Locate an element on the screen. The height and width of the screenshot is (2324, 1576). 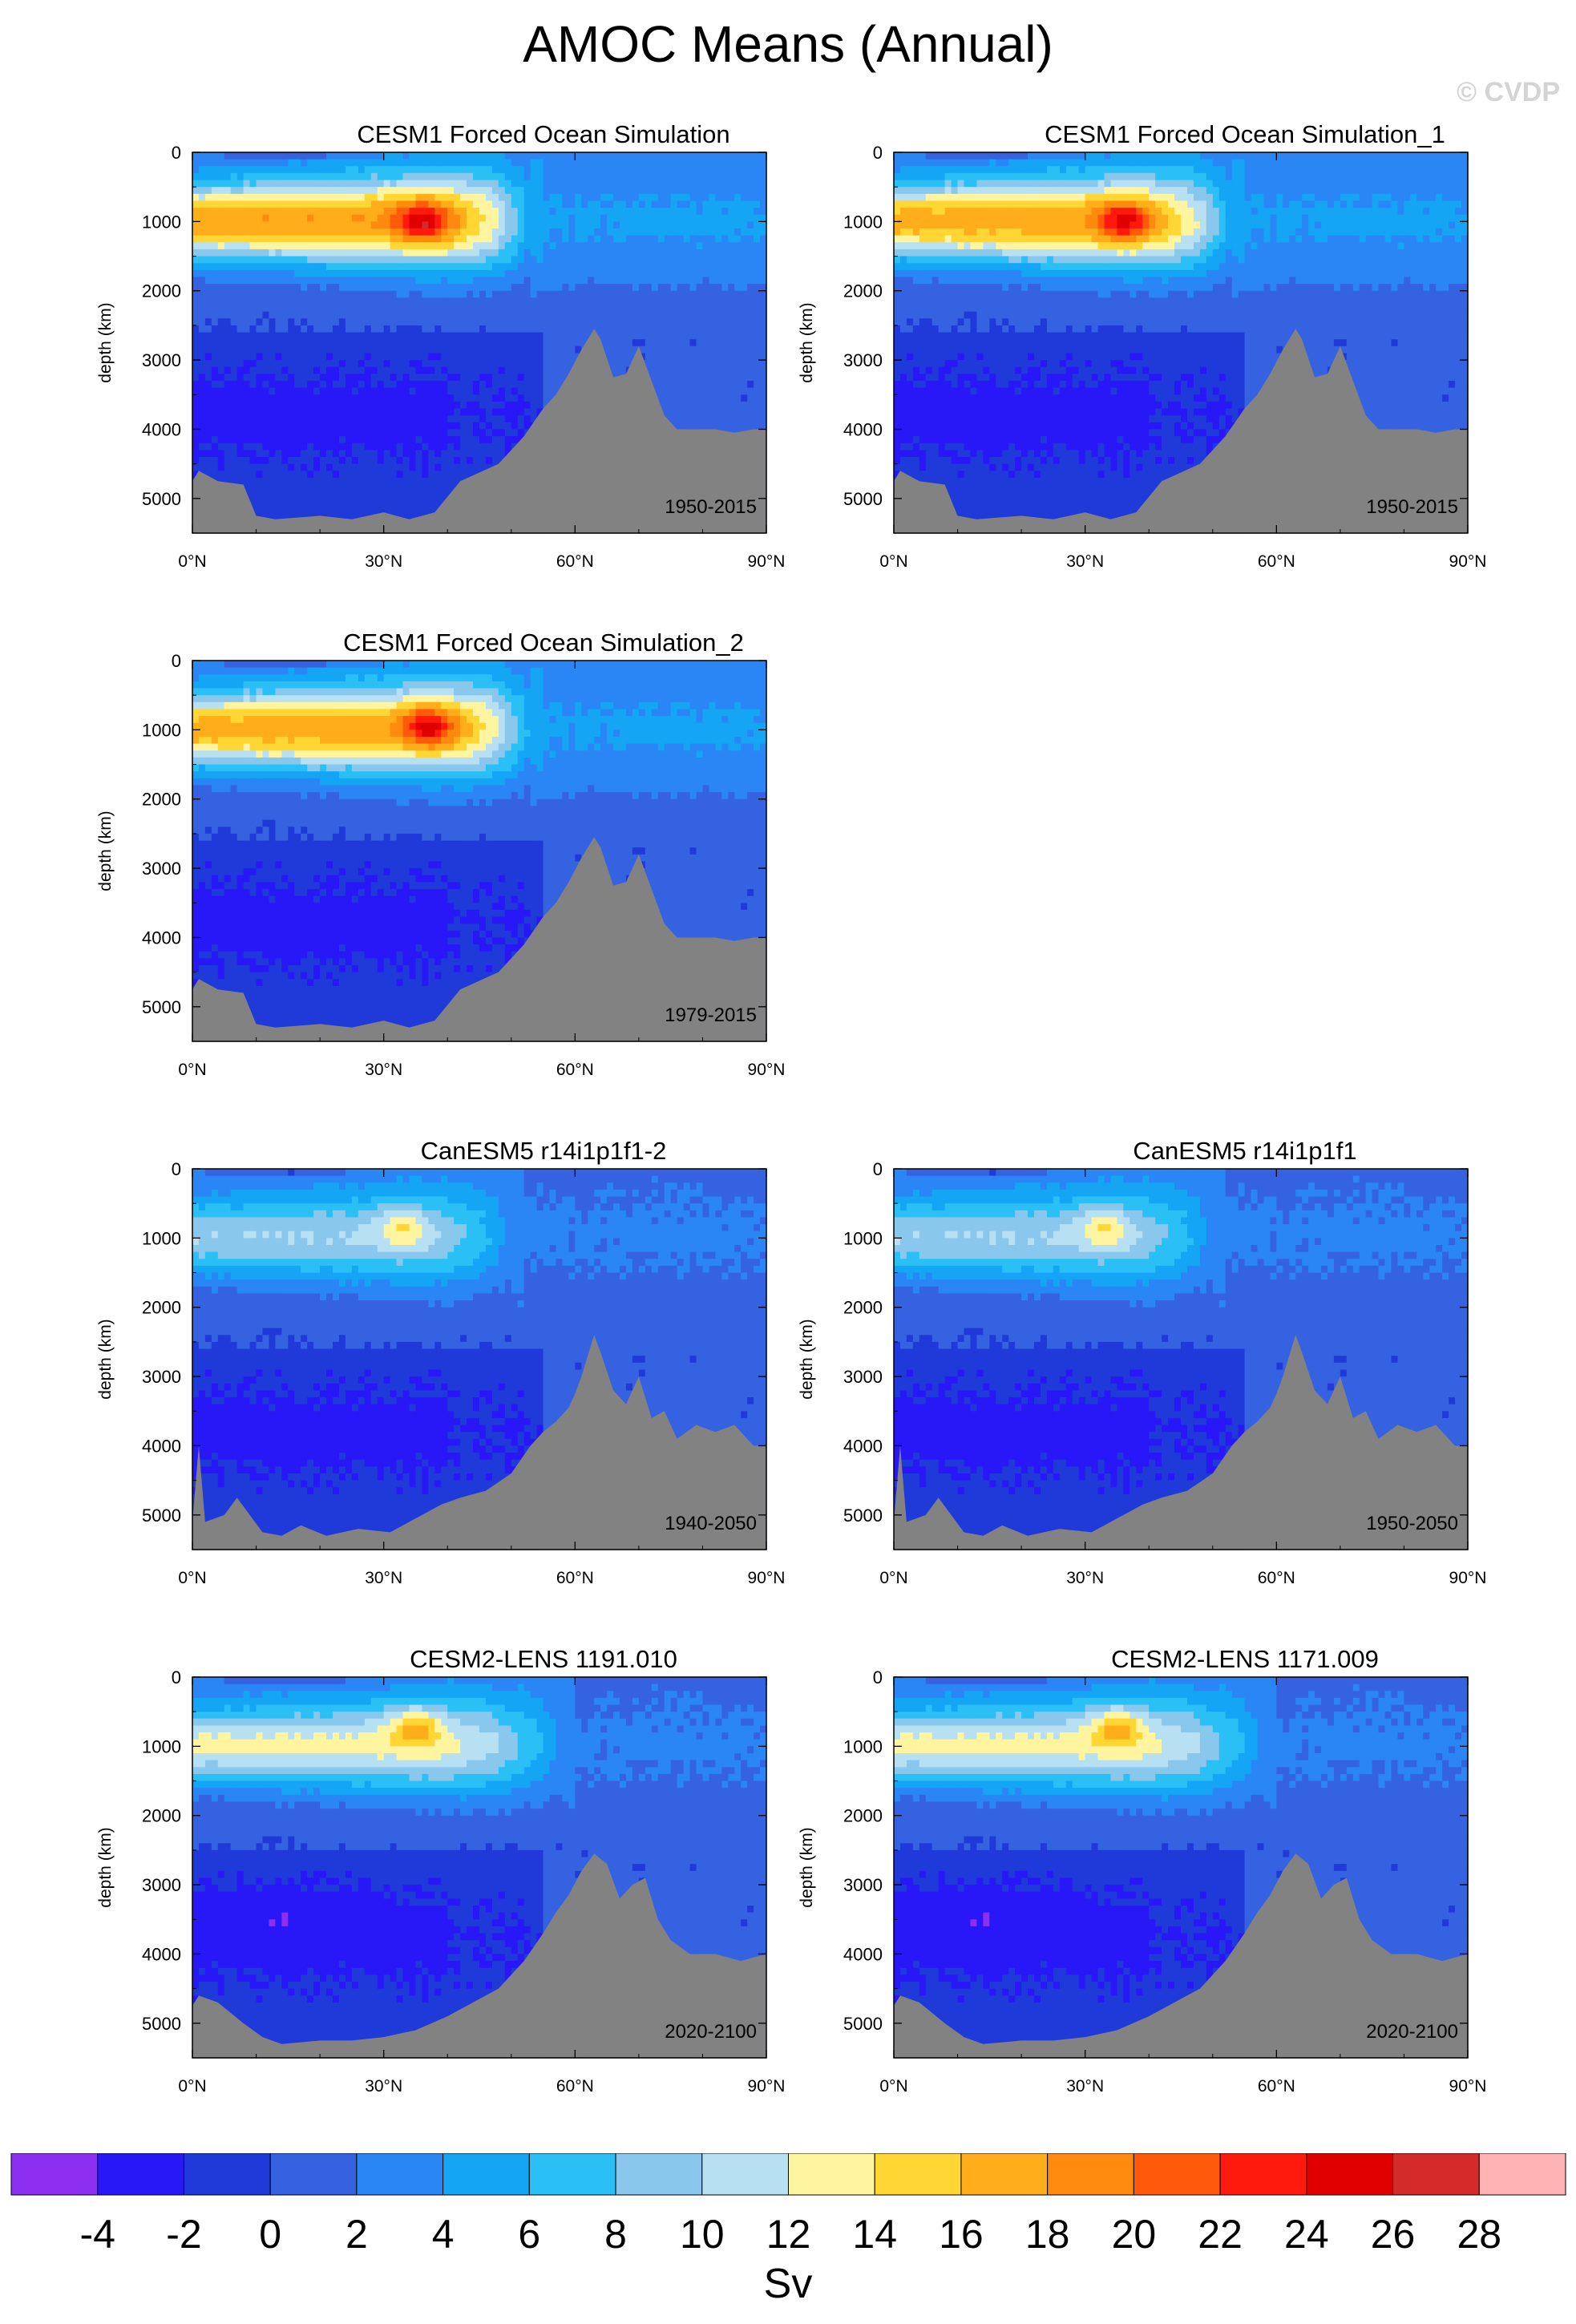
y-tick-label: 3000 is located at coordinates (161, 360).